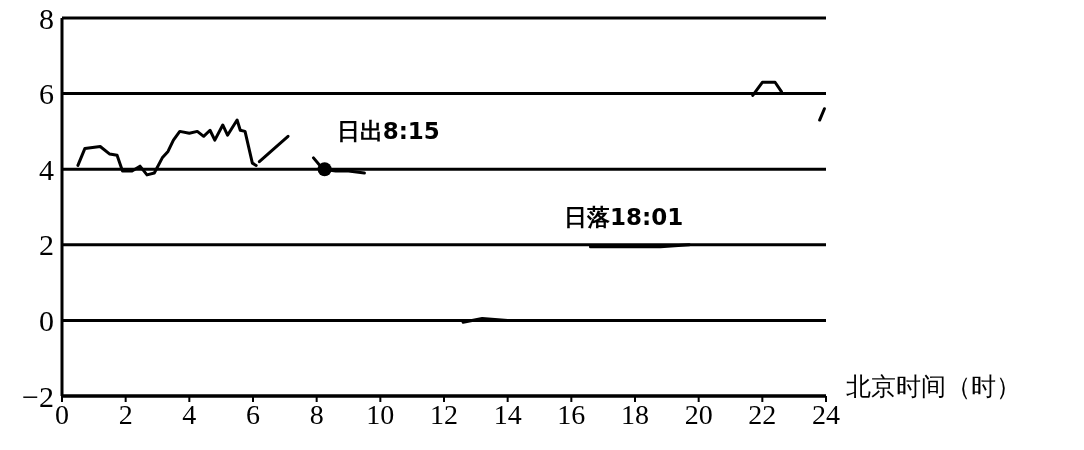 This screenshot has height=450, width=1084. What do you see at coordinates (624, 216) in the screenshot?
I see `annotation: 日落18:01` at bounding box center [624, 216].